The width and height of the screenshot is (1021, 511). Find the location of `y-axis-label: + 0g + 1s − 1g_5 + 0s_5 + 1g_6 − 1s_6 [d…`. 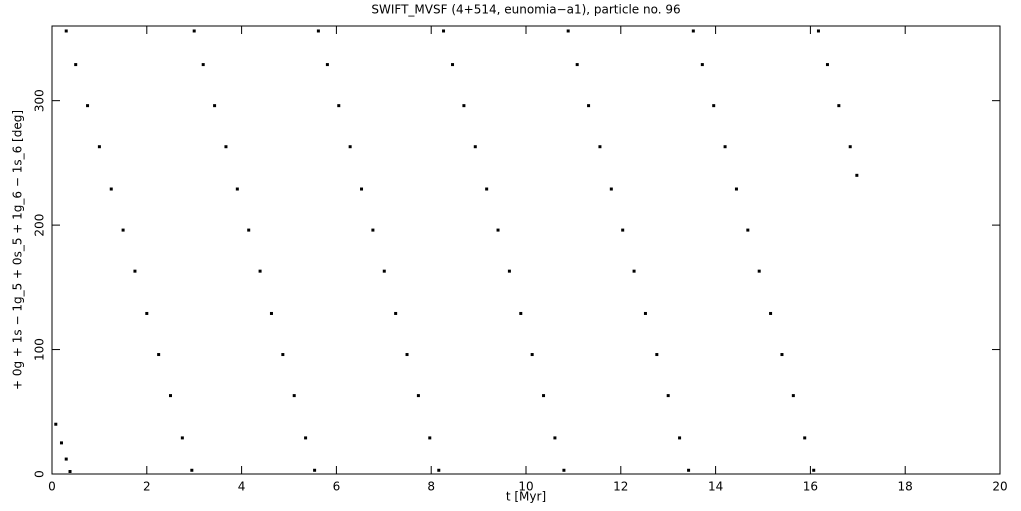

y-axis-label: + 0g + 1s − 1g_5 + 0s_5 + 1g_6 − 1s_6 [d… is located at coordinates (18, 250).